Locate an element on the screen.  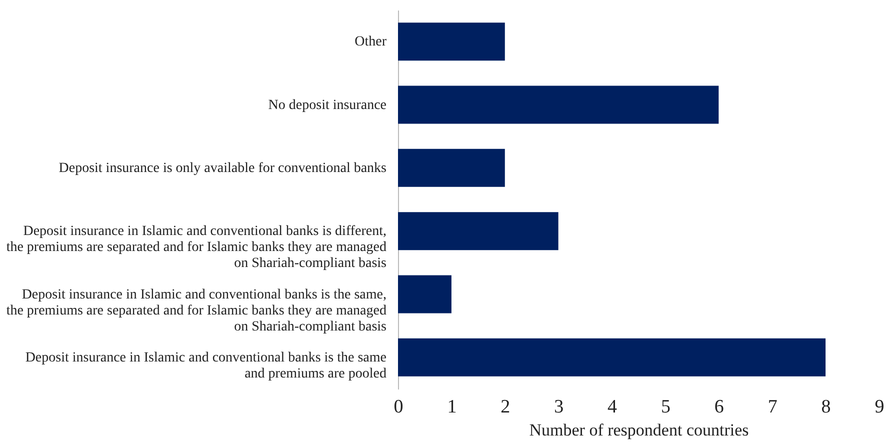
y-tick-label: No deposit insurance is located at coordinates (327, 105).